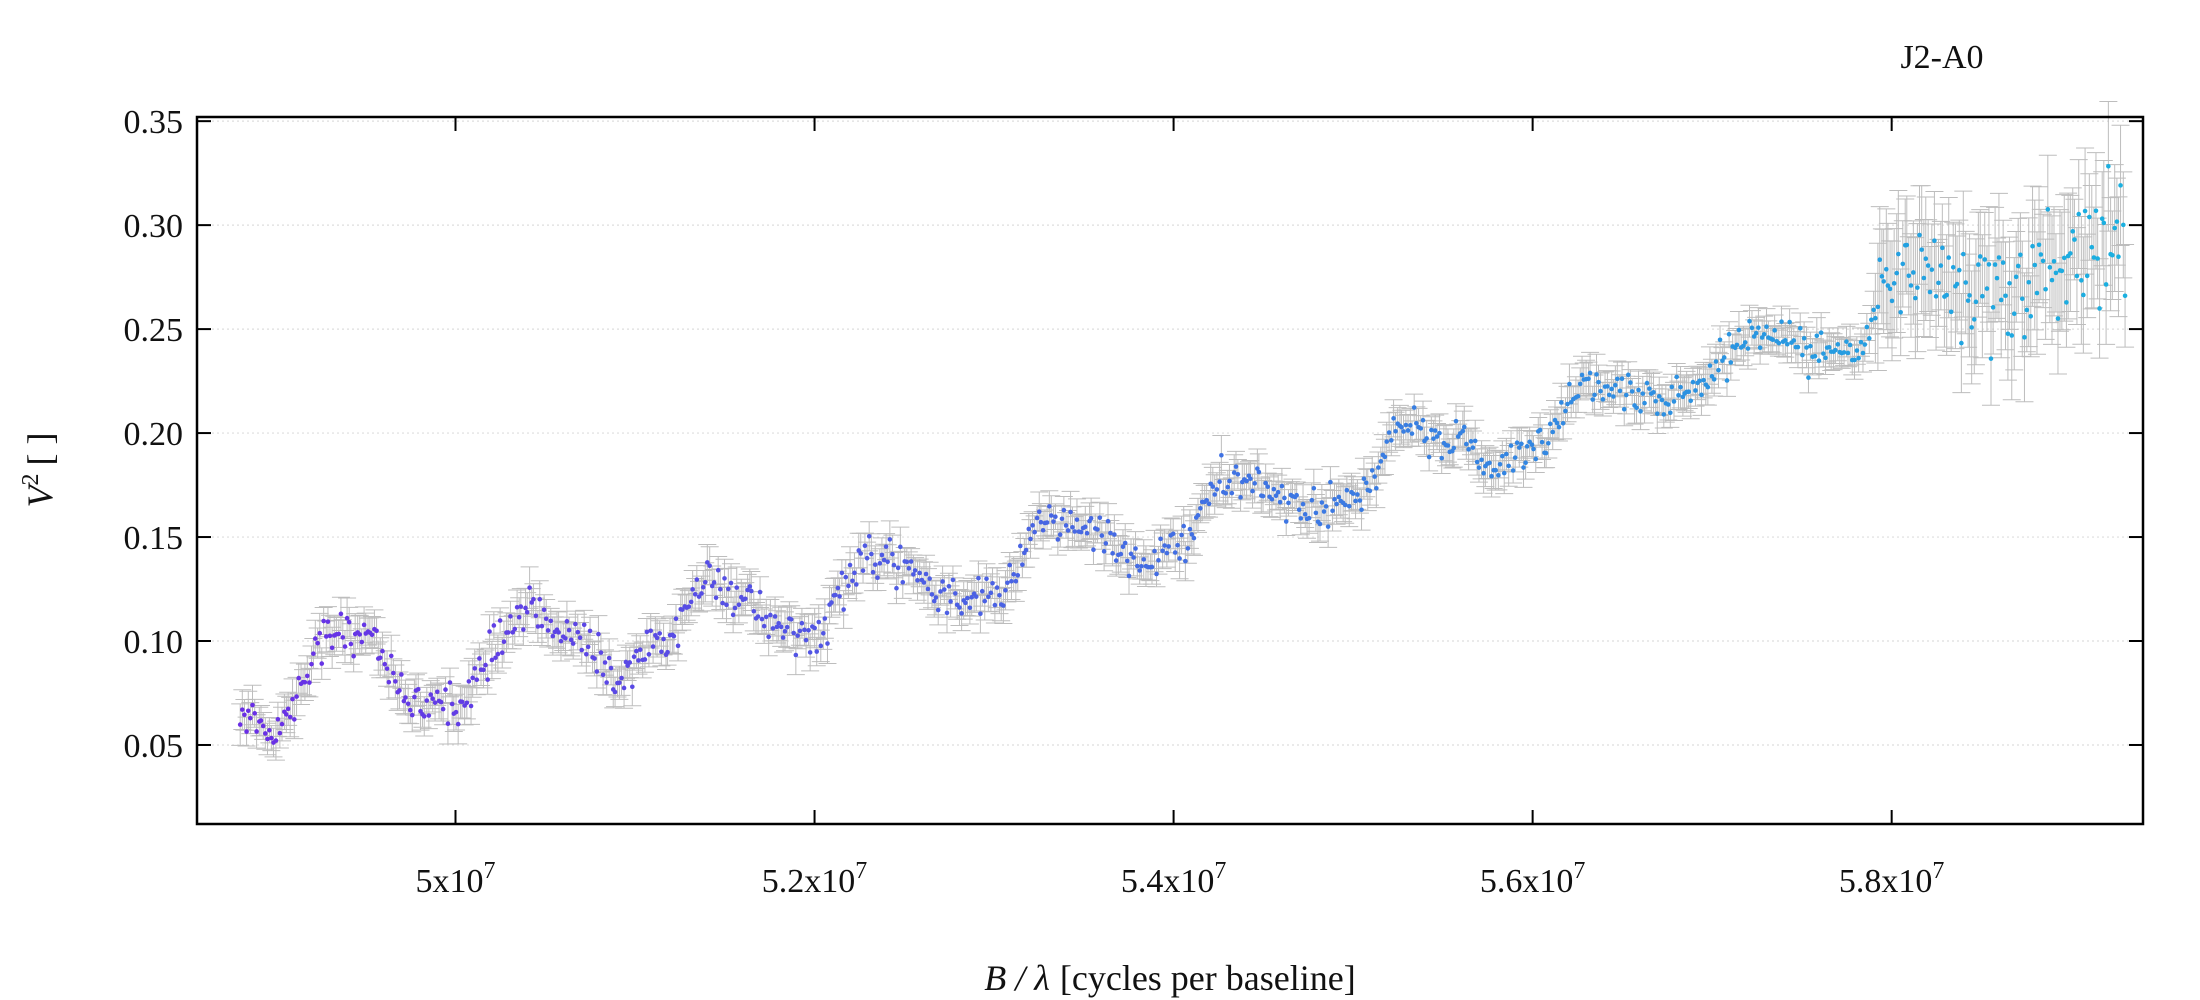 This screenshot has height=1000, width=2200. I want to click on x-tick-label: 5.4x10⁷, so click(1174, 879).